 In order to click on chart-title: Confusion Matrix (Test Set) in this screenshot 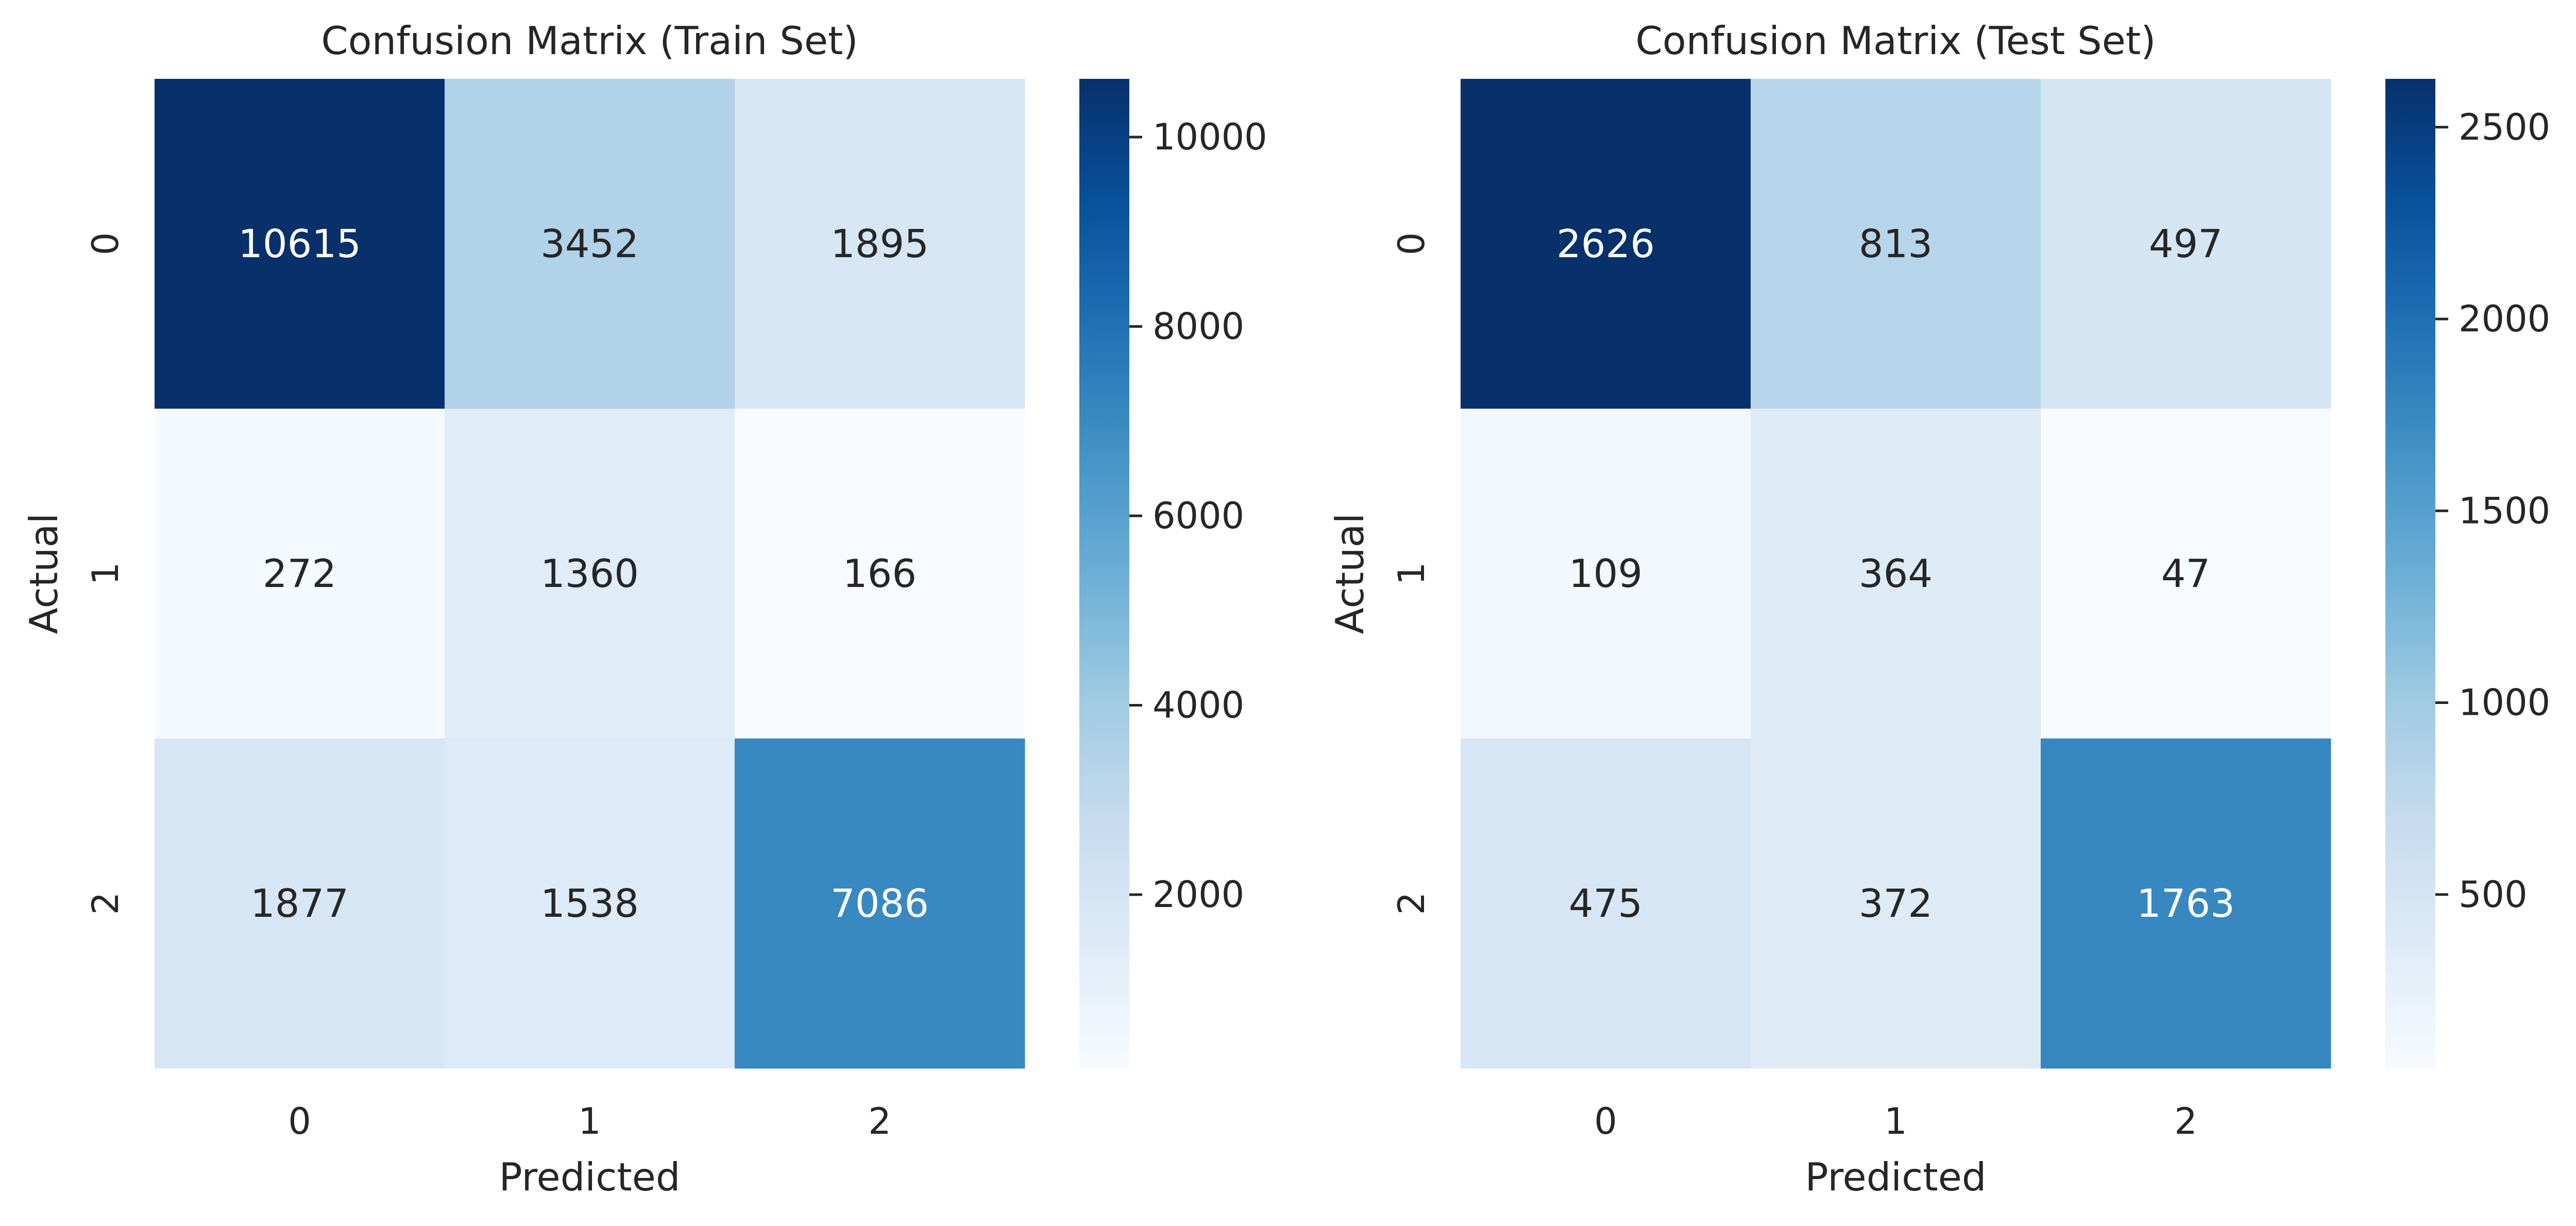, I will do `click(1896, 40)`.